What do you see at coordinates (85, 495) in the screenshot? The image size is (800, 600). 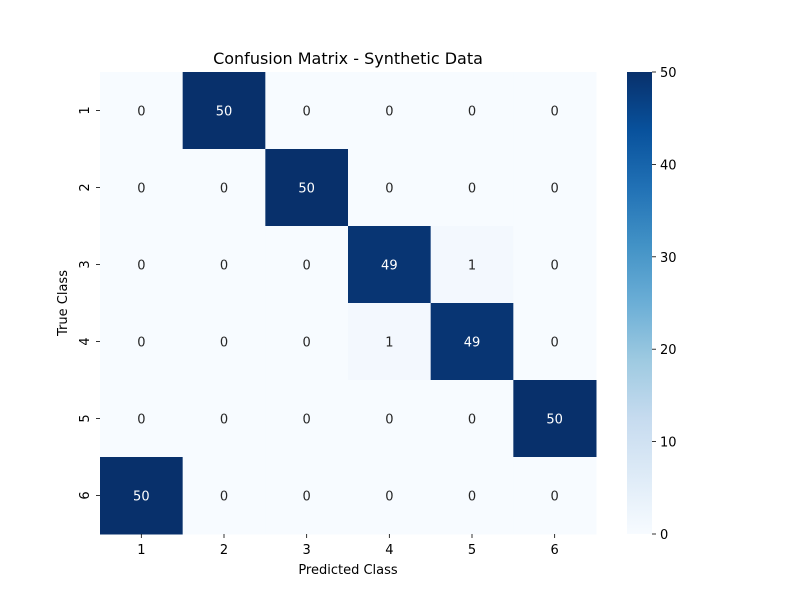 I see `y-tick-label: 6` at bounding box center [85, 495].